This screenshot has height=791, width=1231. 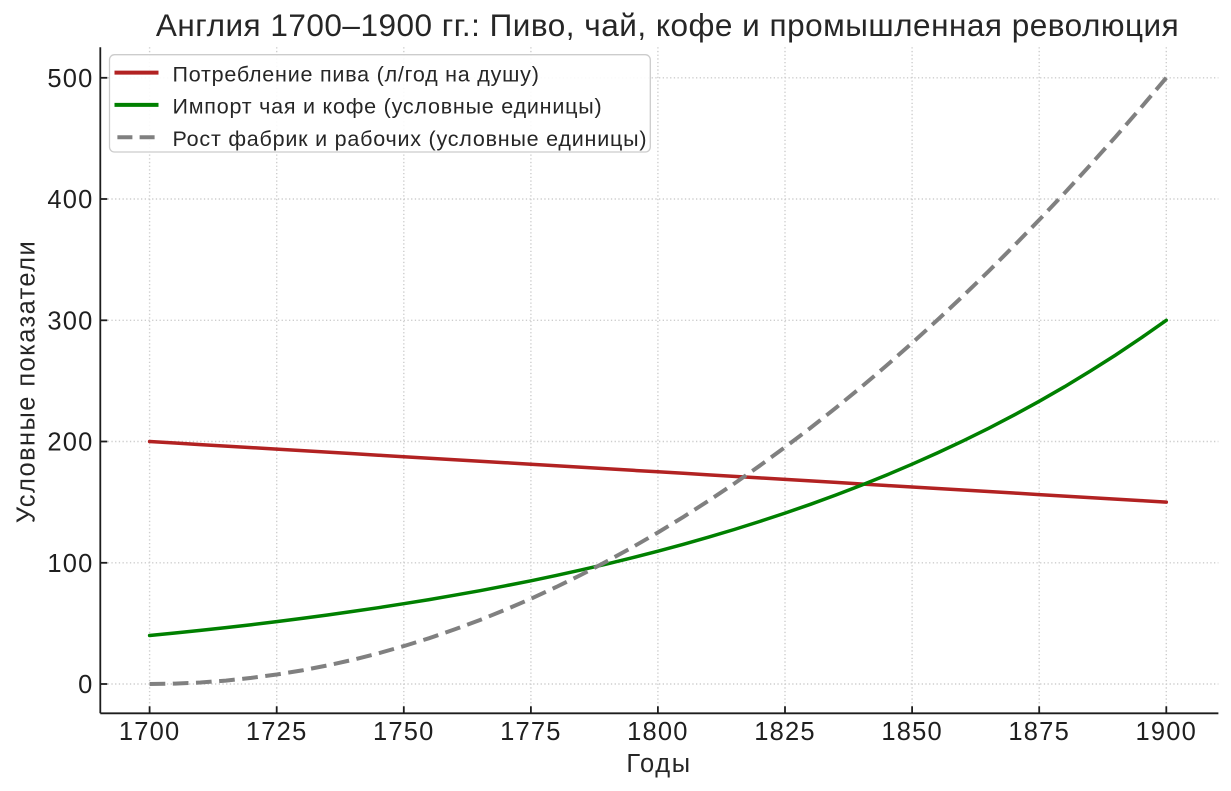 What do you see at coordinates (85, 685) in the screenshot?
I see `svg-text: 0` at bounding box center [85, 685].